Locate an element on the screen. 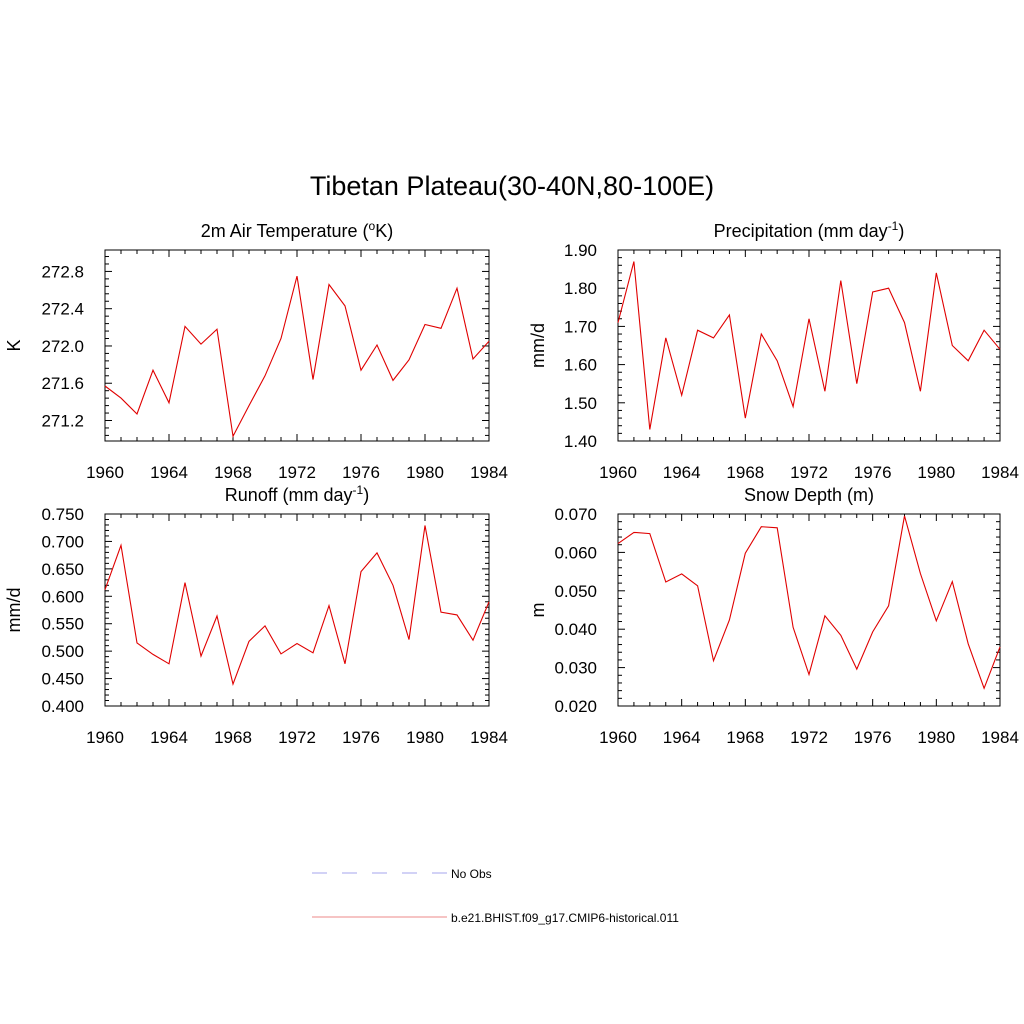  panel-title-superscript: o is located at coordinates (372, 226).